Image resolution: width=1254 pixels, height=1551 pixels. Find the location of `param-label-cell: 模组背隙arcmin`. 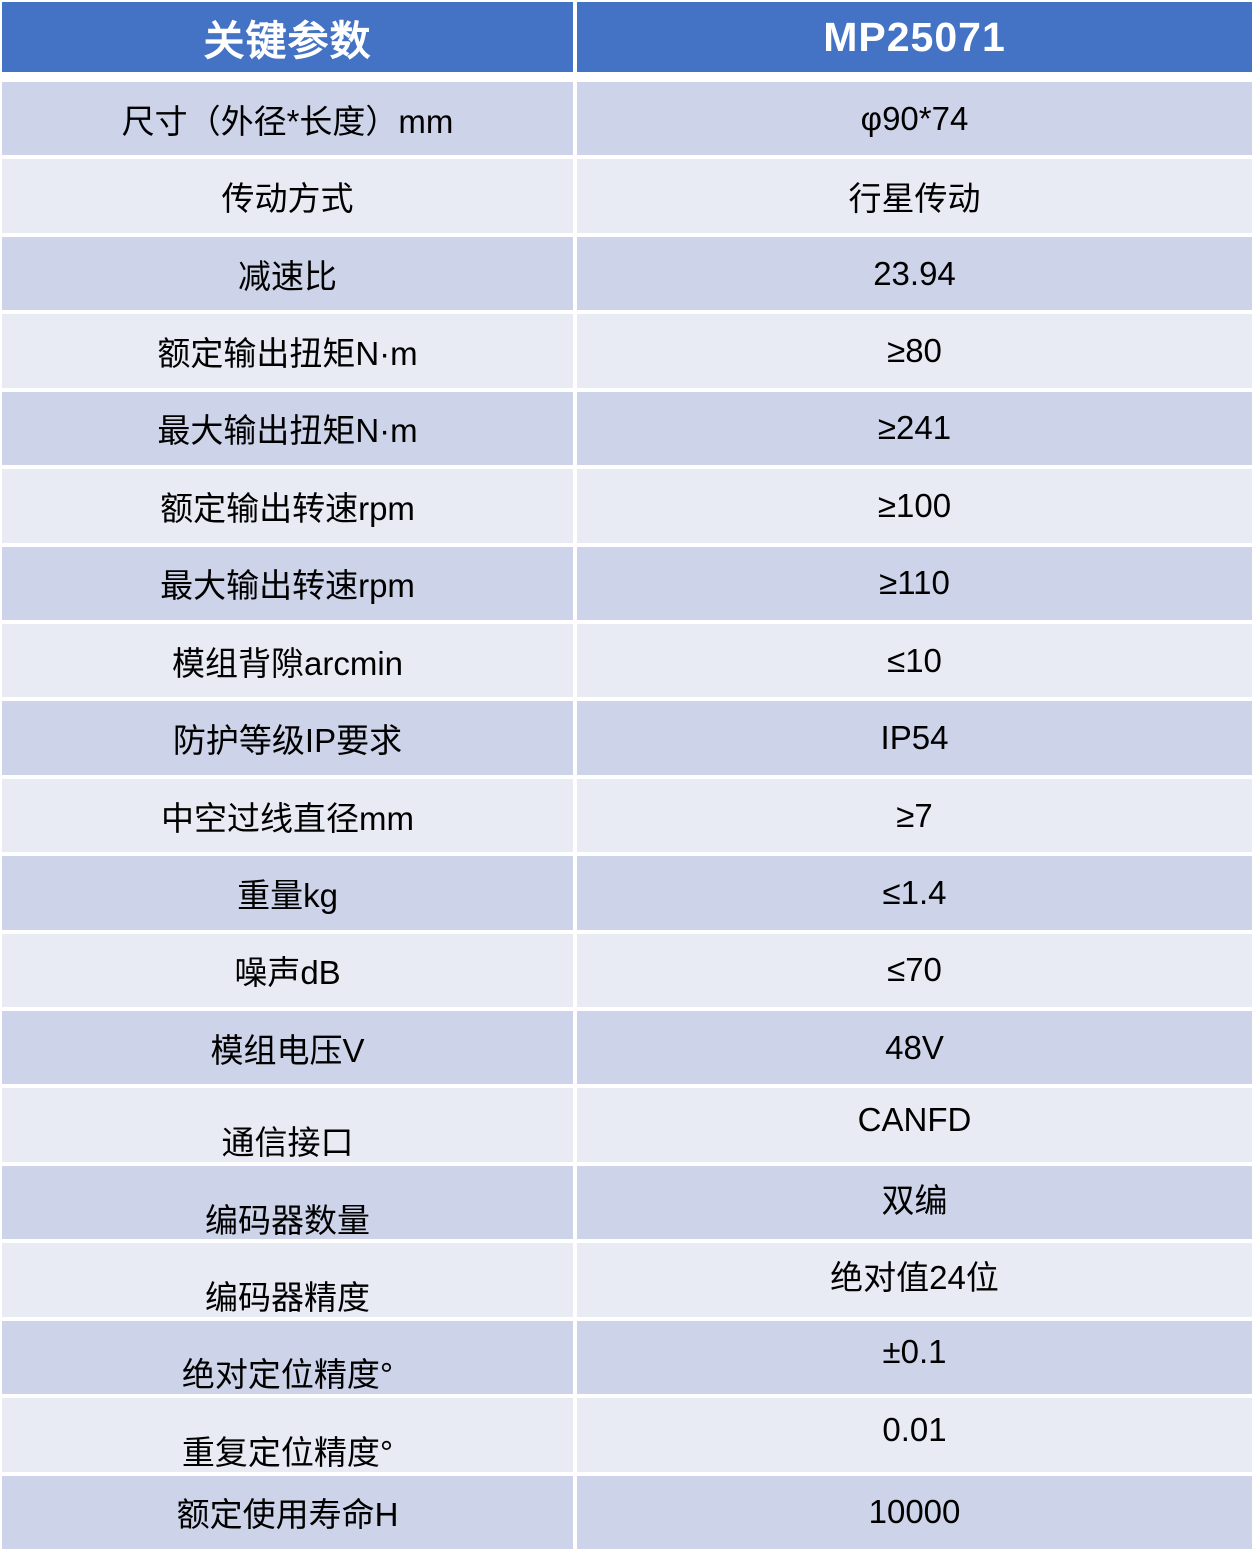

param-label-cell: 模组背隙arcmin is located at coordinates (287, 660).